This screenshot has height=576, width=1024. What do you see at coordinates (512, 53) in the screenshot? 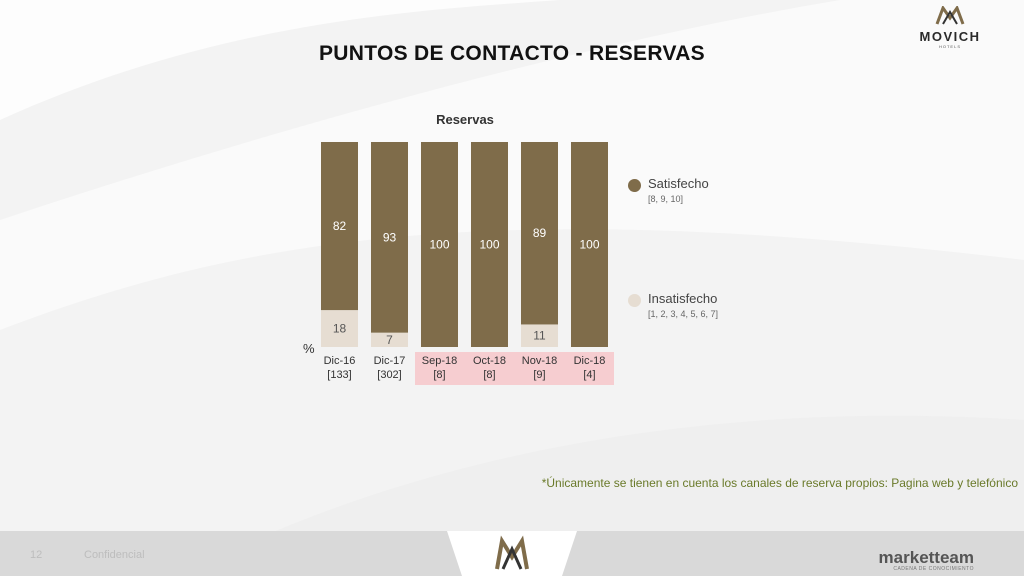
I see `page-title: PUNTOS DE CONTACTO - RESERVAS` at bounding box center [512, 53].